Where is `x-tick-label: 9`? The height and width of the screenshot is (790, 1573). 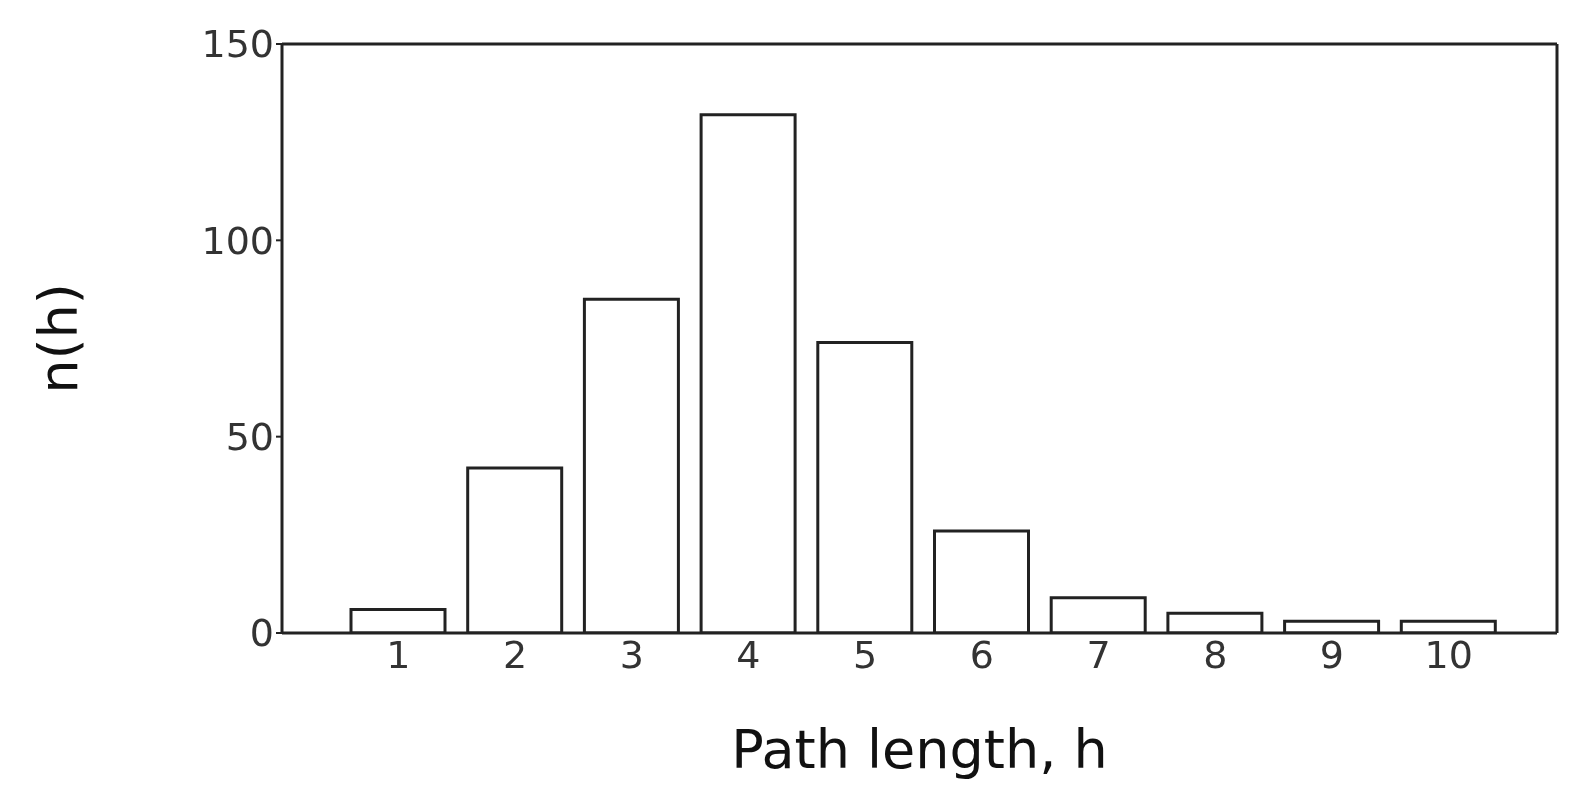 x-tick-label: 9 is located at coordinates (1332, 654).